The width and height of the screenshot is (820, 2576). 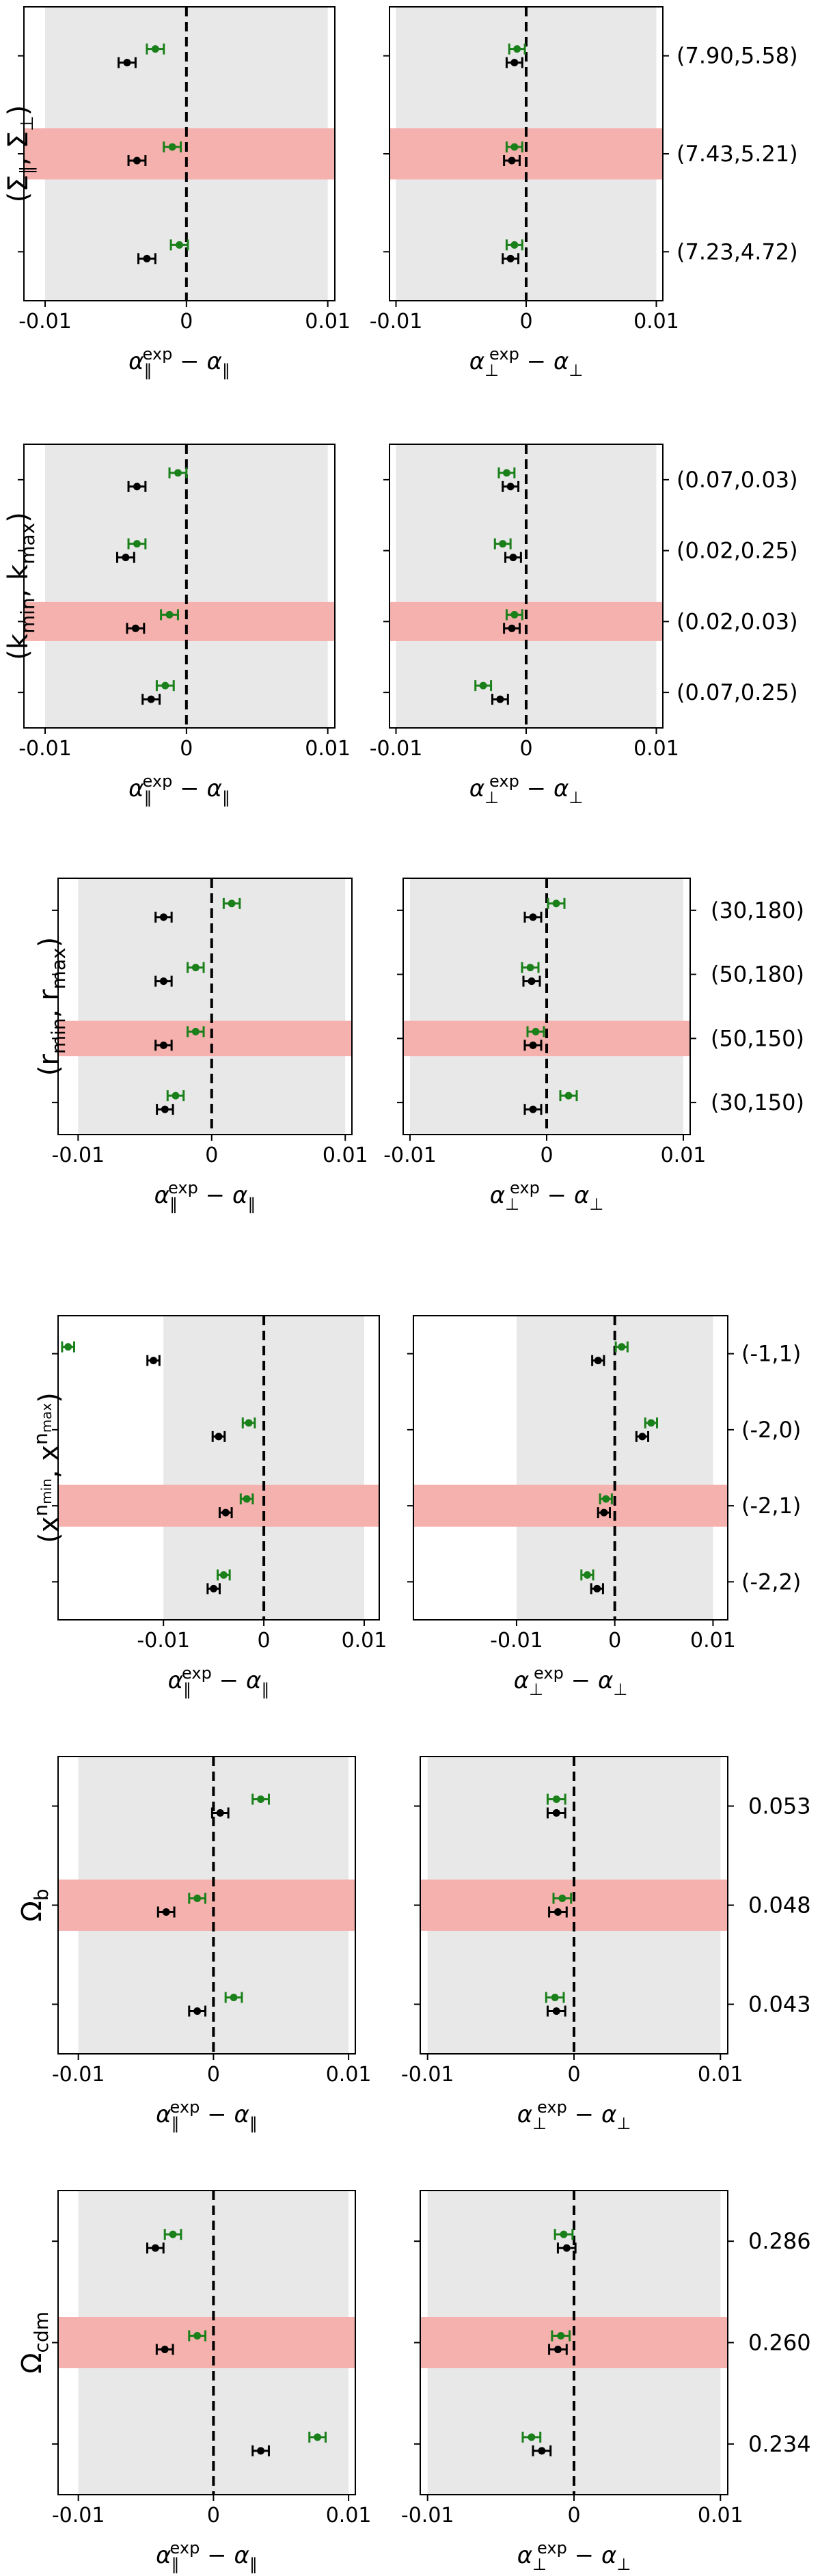 I want to click on x-left-panel: -0.01 0 0.01, so click(x=219, y=1484).